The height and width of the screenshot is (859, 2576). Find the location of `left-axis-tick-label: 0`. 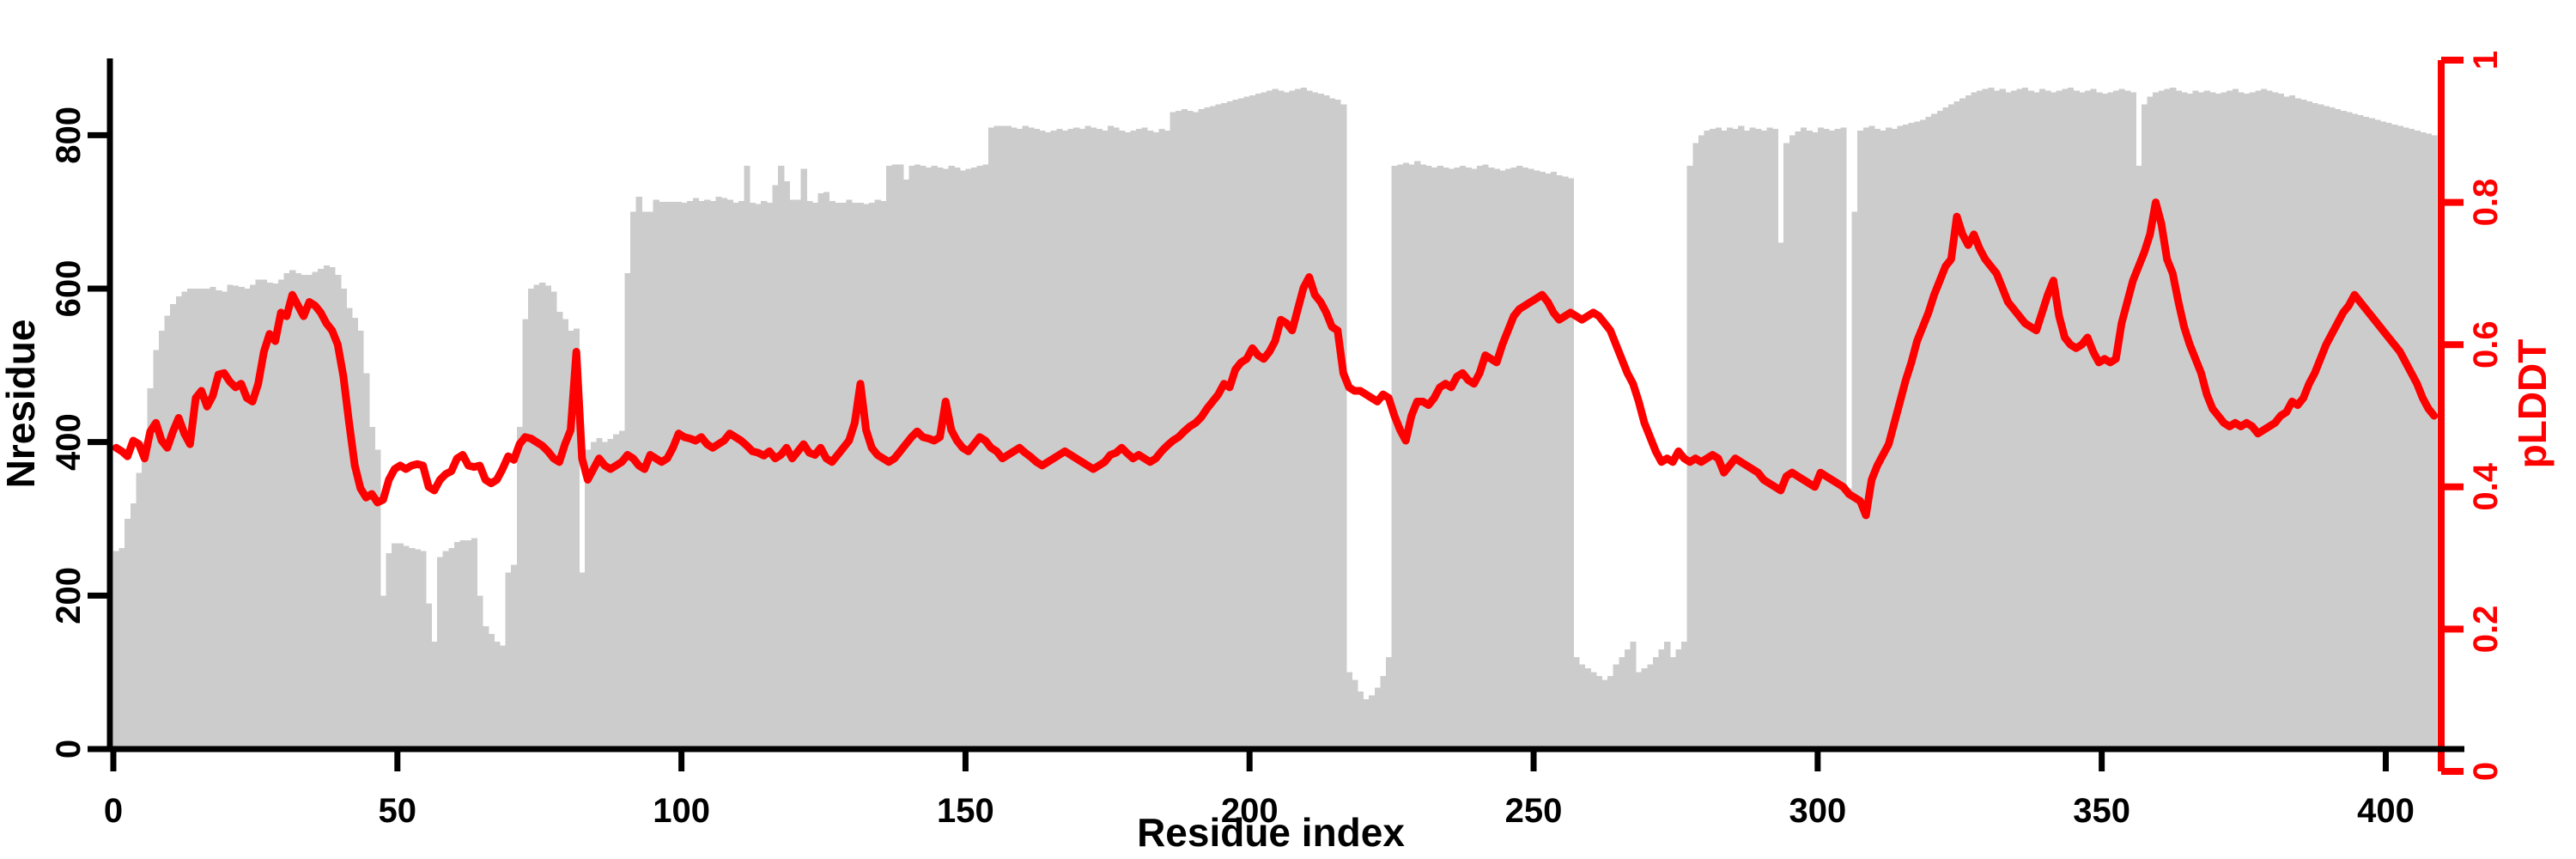

left-axis-tick-label: 0 is located at coordinates (69, 749).